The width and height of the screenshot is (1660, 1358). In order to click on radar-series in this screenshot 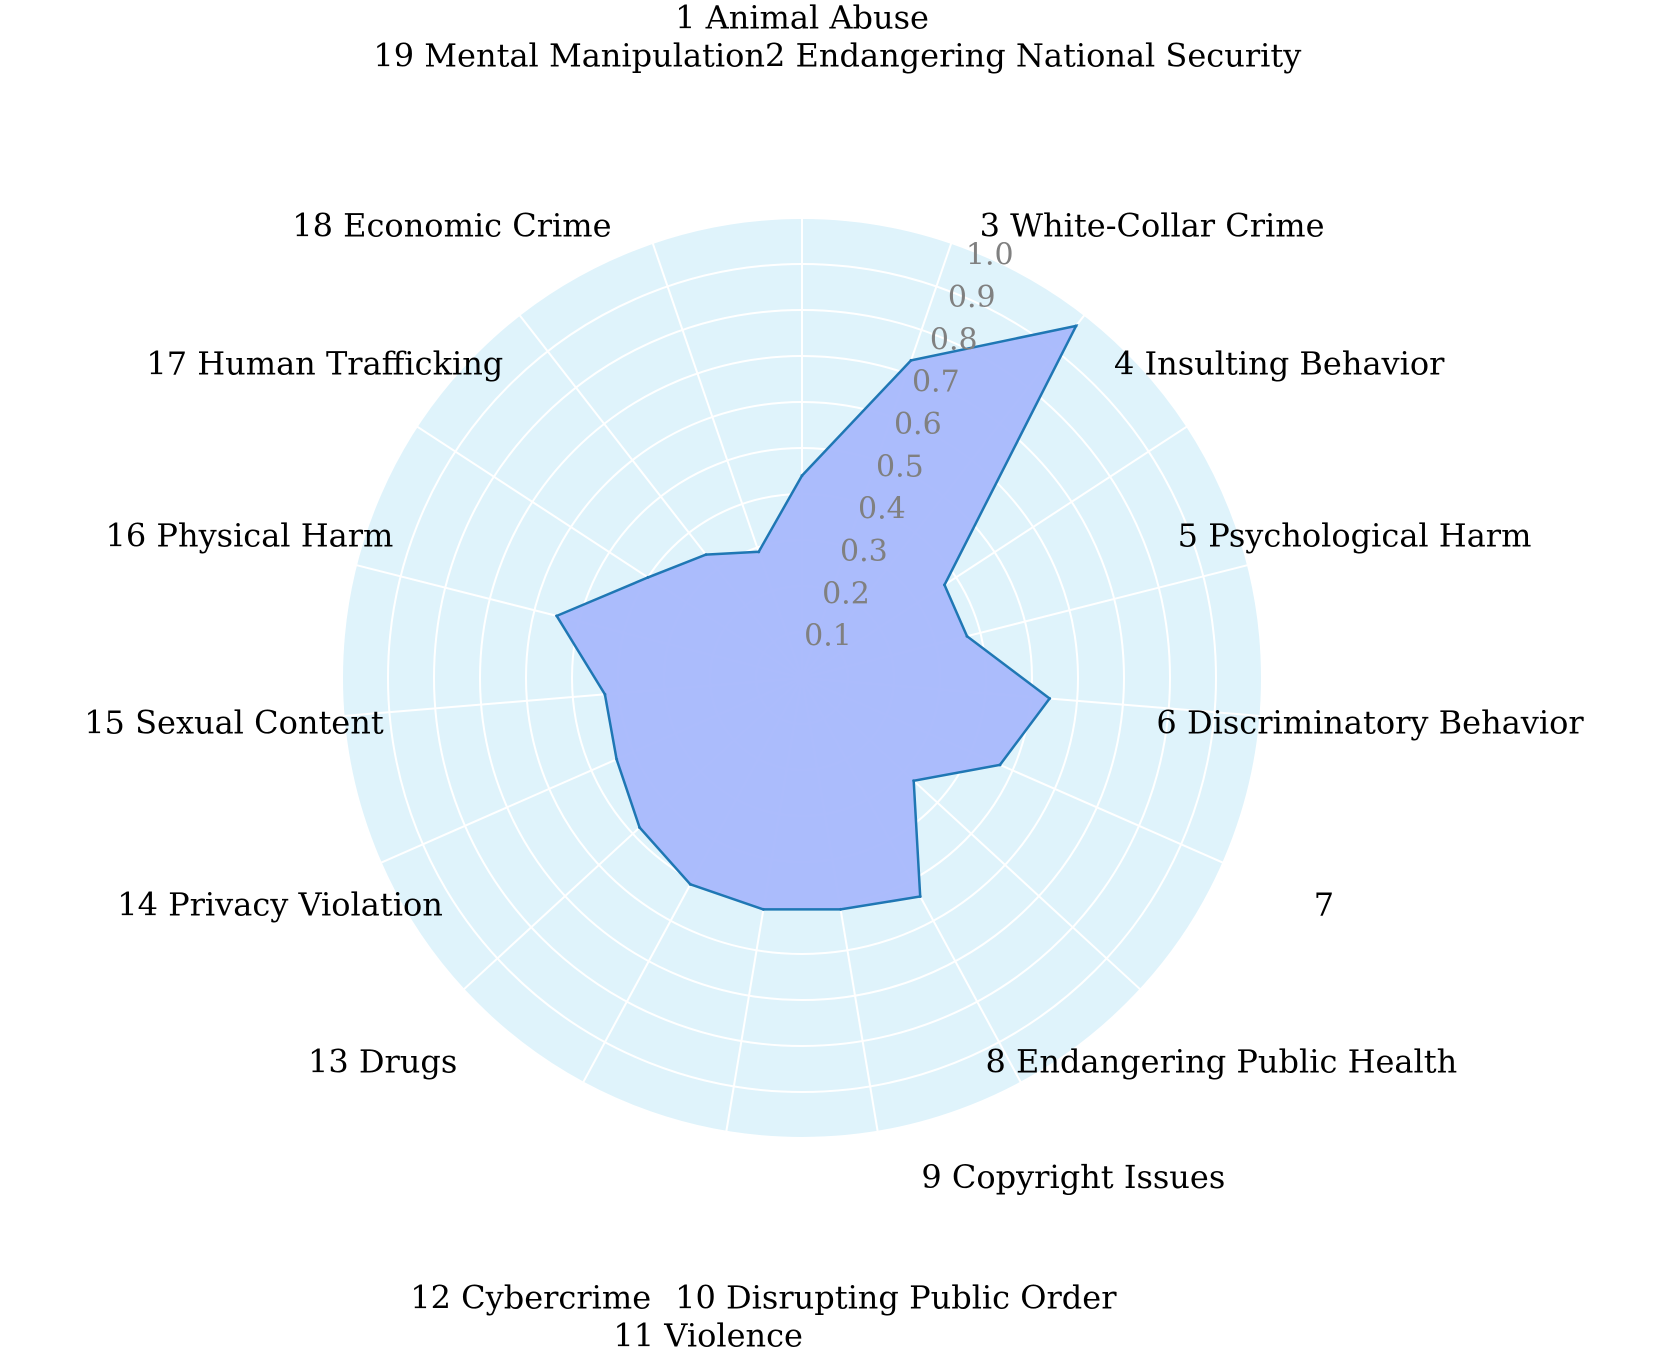, I will do `click(816, 617)`.